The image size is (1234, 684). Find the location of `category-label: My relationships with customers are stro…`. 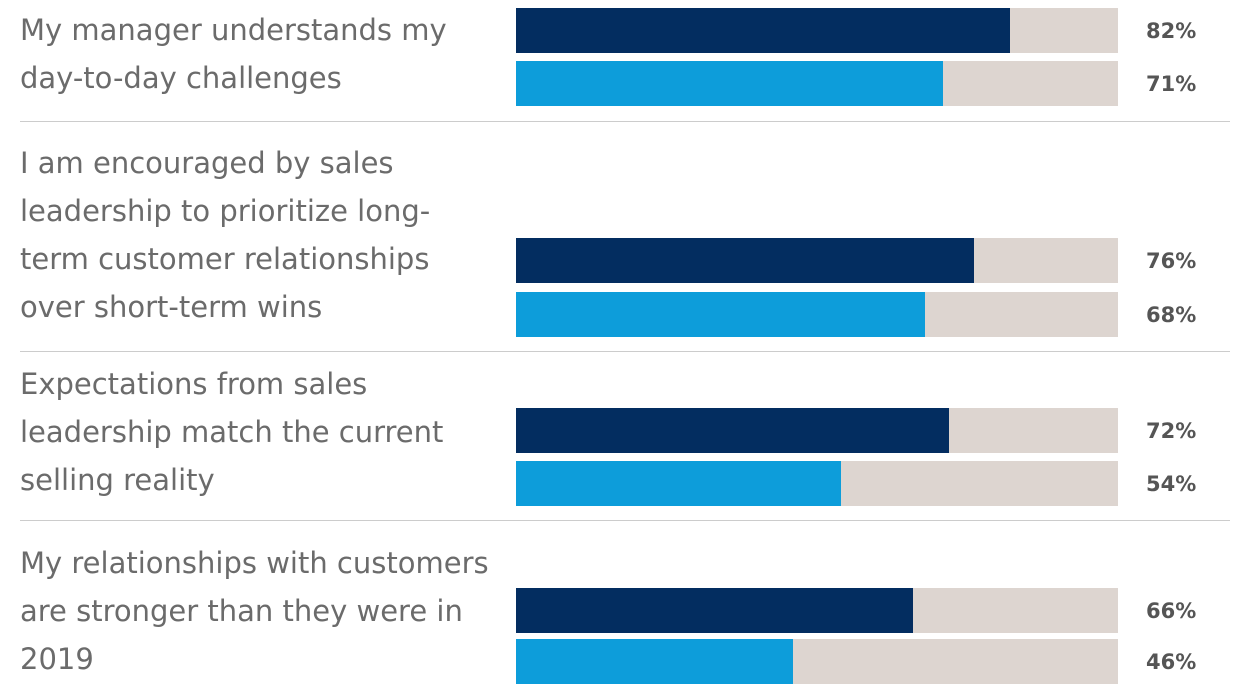

category-label: My relationships with customers are stro… is located at coordinates (254, 611).